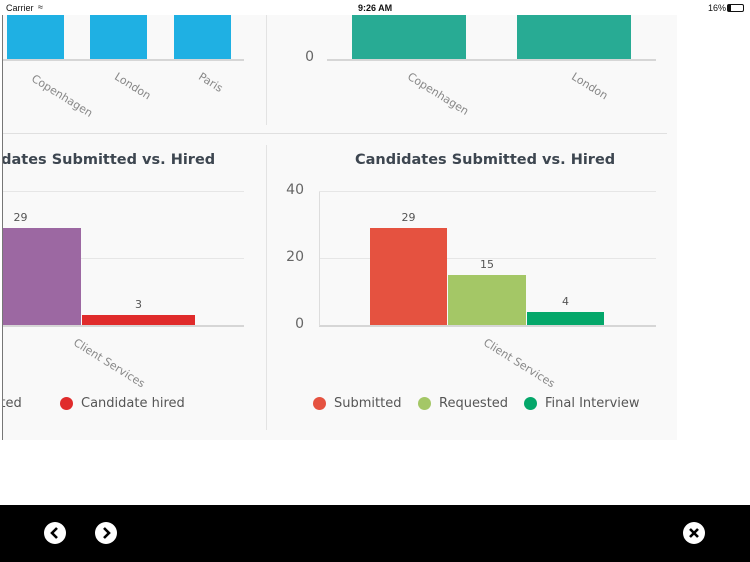 This screenshot has height=562, width=750. I want to click on y-tick-label: 40, so click(295, 190).